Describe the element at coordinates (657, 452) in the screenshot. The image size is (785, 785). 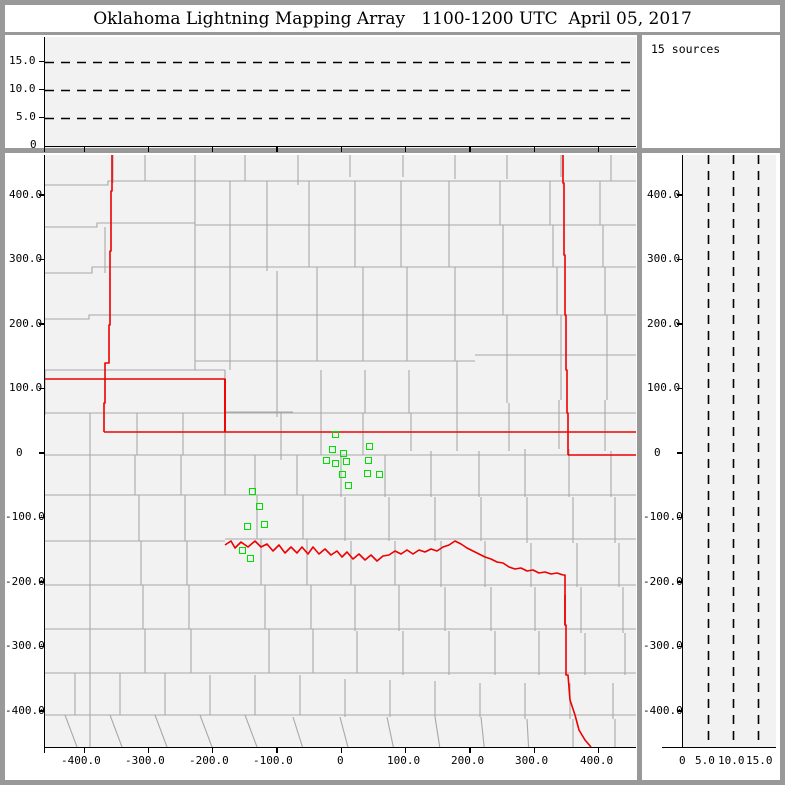
I see `alt-ytick-label-0: 0` at that location.